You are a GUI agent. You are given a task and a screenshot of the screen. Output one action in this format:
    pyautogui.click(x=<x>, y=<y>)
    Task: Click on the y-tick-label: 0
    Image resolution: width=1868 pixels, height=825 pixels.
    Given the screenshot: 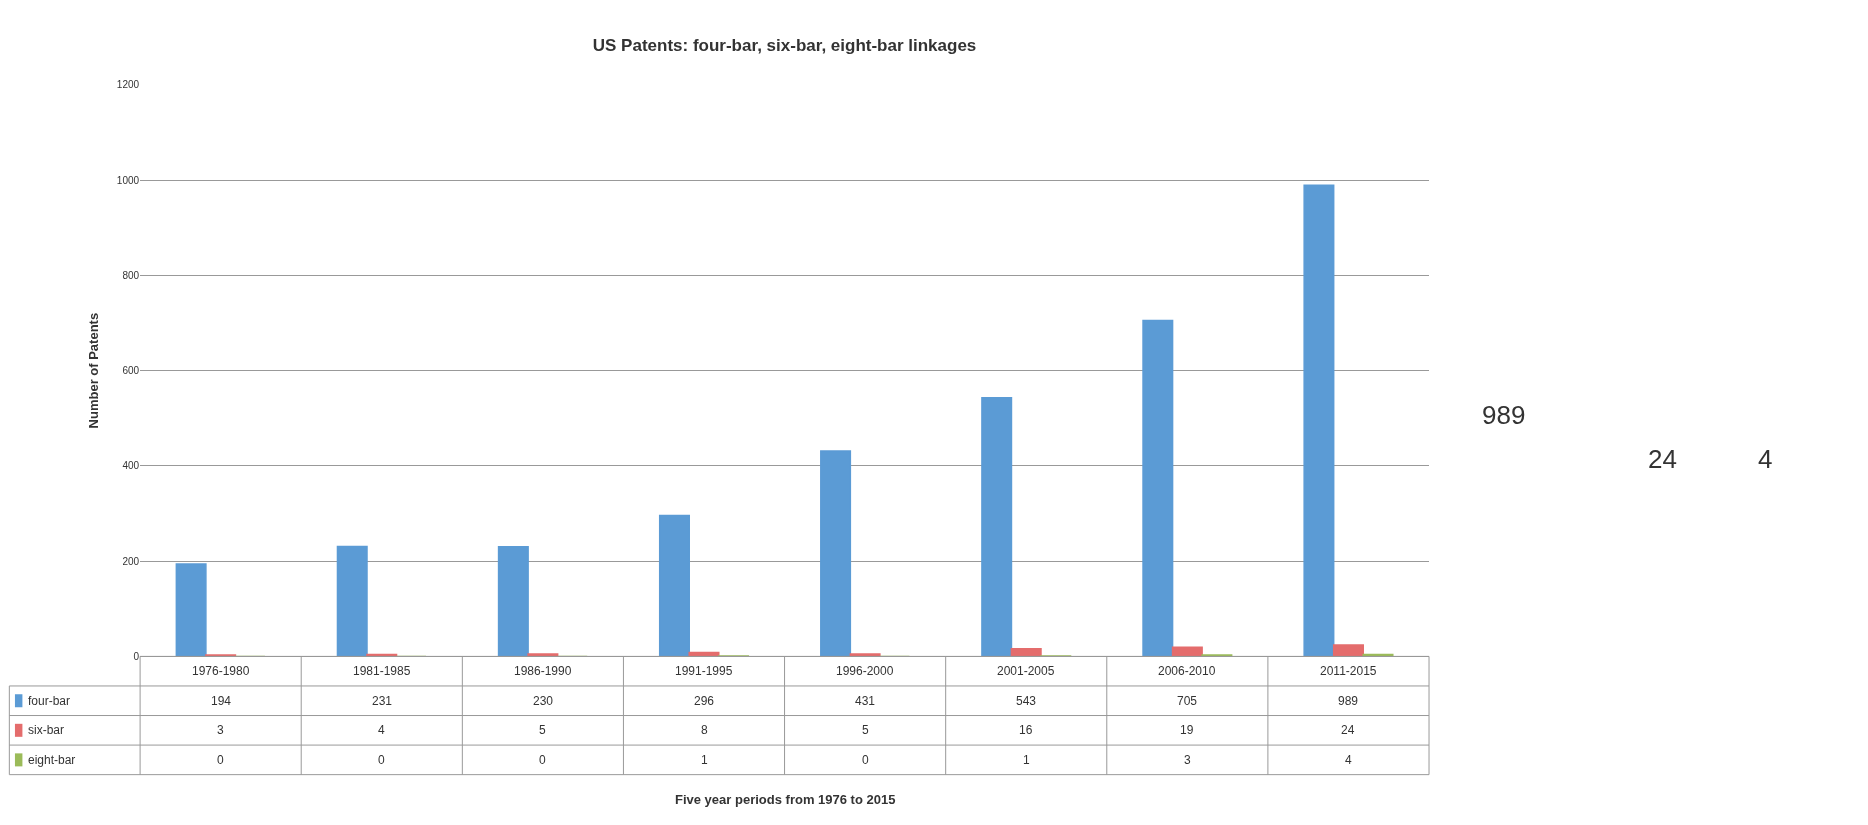 What is the action you would take?
    pyautogui.click(x=136, y=656)
    